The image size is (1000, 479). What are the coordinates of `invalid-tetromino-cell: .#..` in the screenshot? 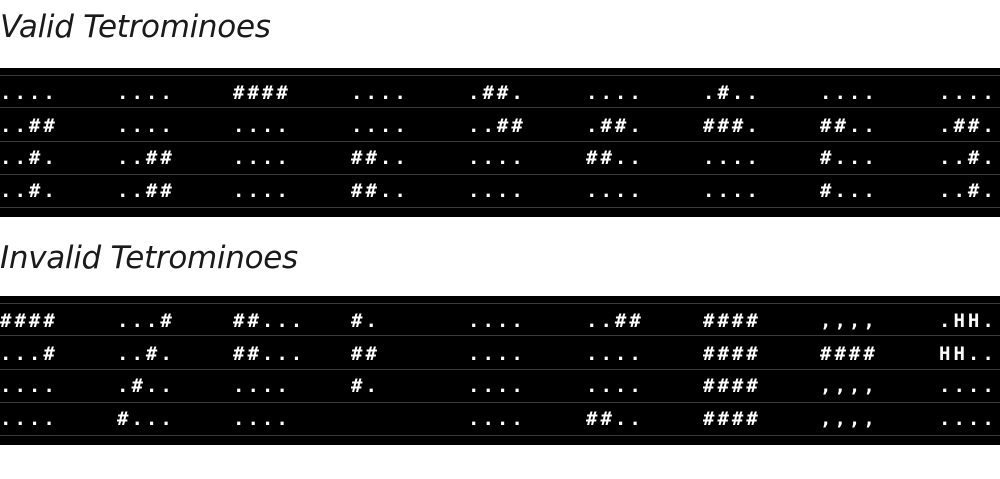 It's located at (146, 386).